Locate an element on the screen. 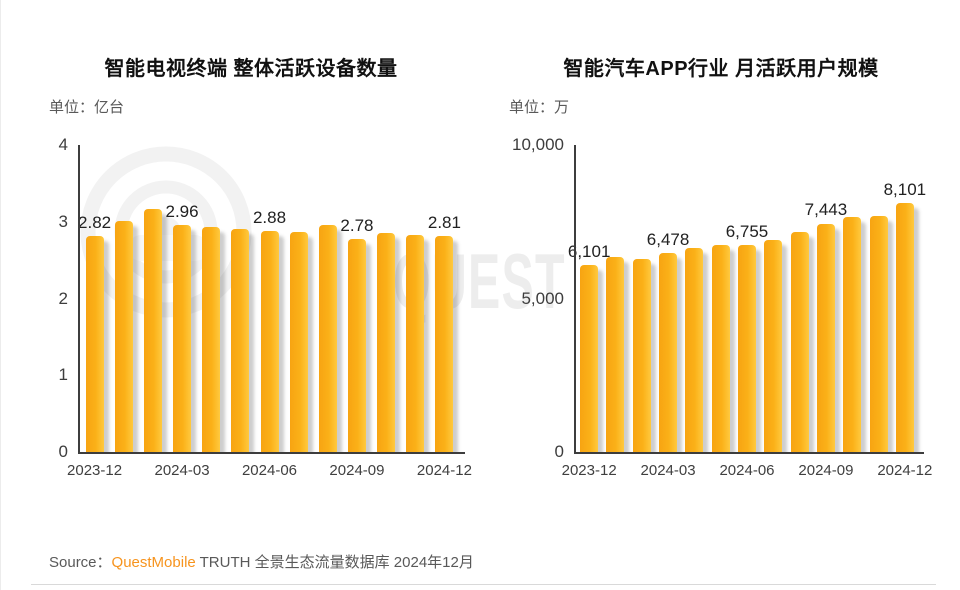 The image size is (960, 590). bar-value-label: 2.96 is located at coordinates (182, 211).